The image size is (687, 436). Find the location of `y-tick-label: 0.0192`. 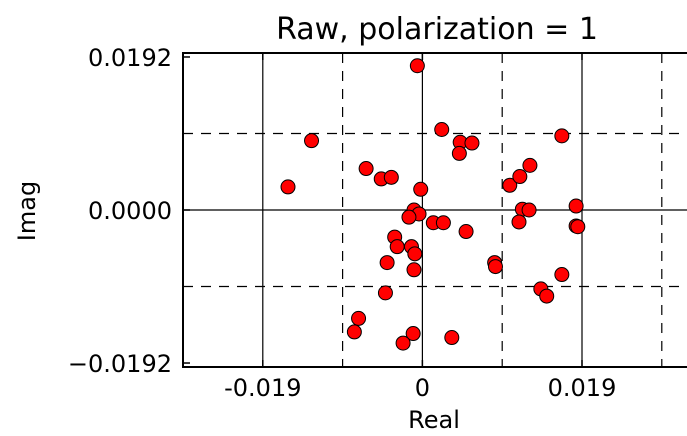

y-tick-label: 0.0192 is located at coordinates (130, 58).